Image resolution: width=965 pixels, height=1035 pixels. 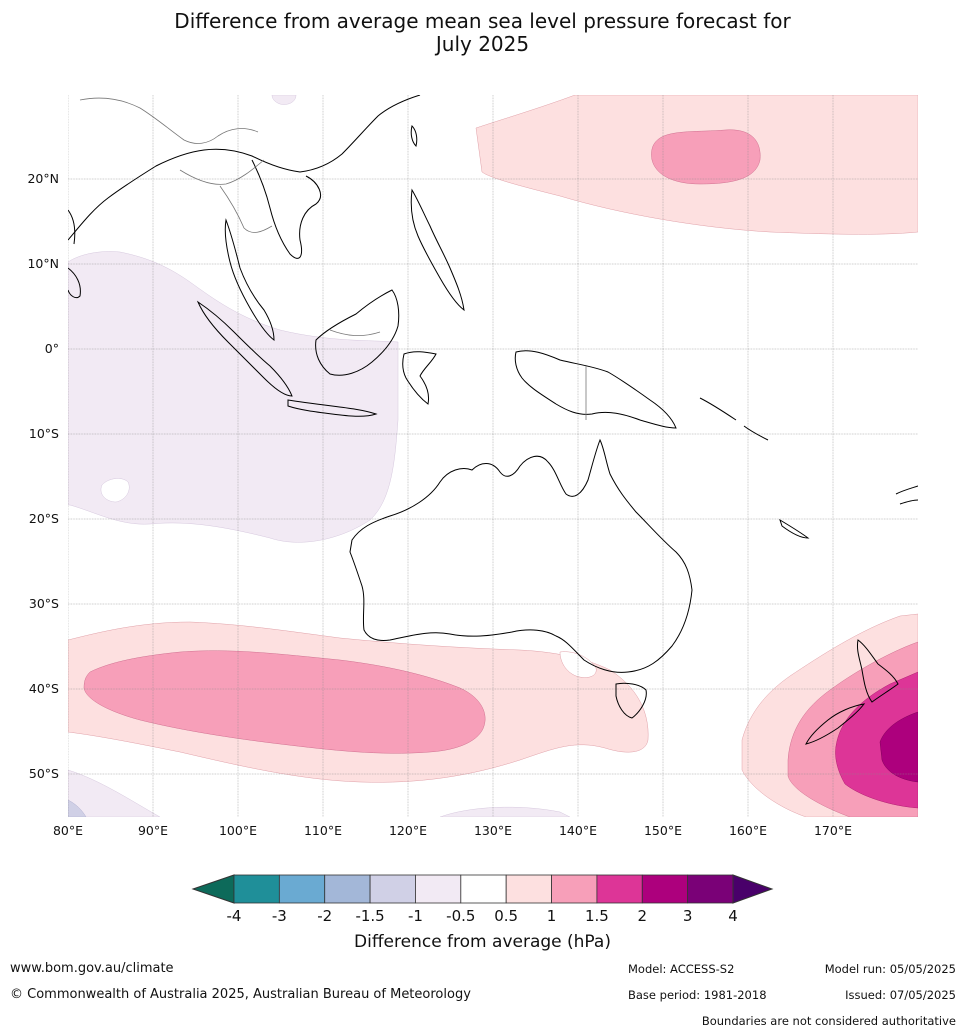 What do you see at coordinates (415, 916) in the screenshot?
I see `colorbar-tick-label: -1` at bounding box center [415, 916].